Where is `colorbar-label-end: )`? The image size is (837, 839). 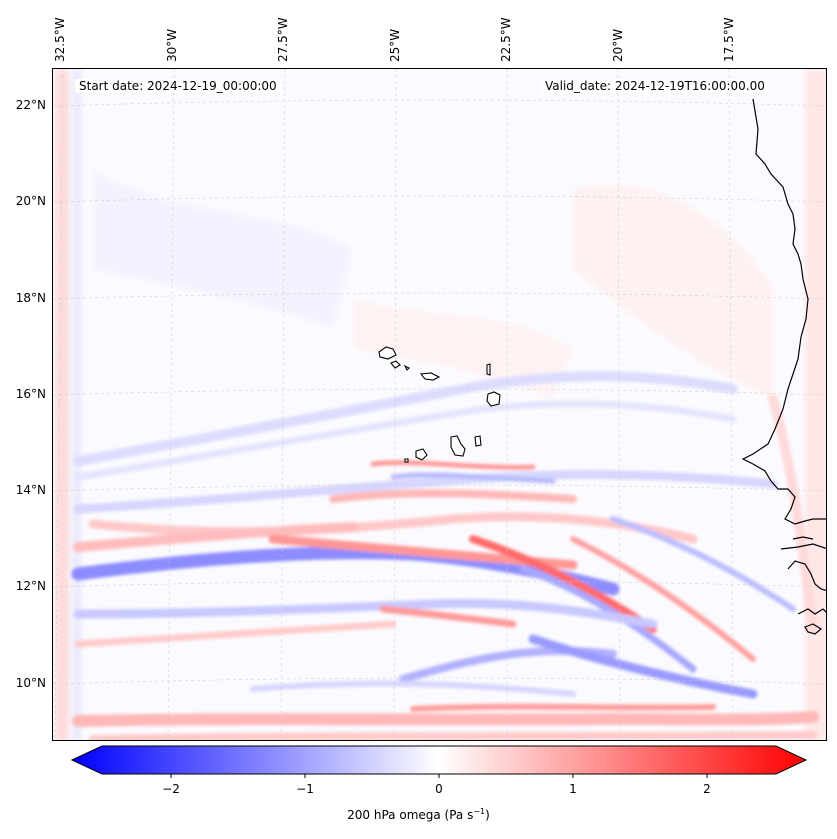 colorbar-label-end: ) is located at coordinates (487, 815).